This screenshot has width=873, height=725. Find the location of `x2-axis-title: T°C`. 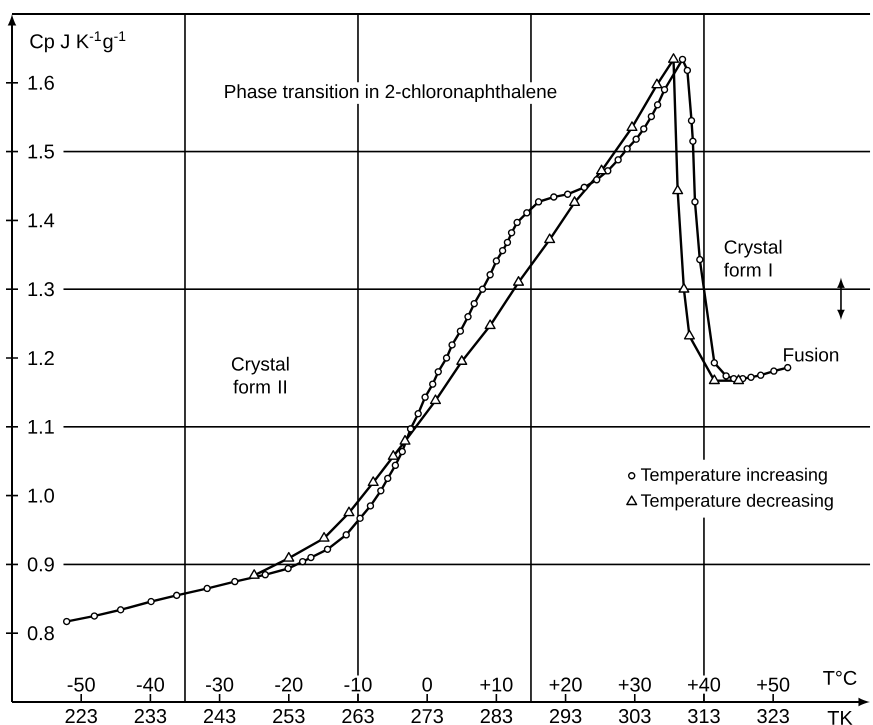

x2-axis-title: T°C is located at coordinates (839, 677).